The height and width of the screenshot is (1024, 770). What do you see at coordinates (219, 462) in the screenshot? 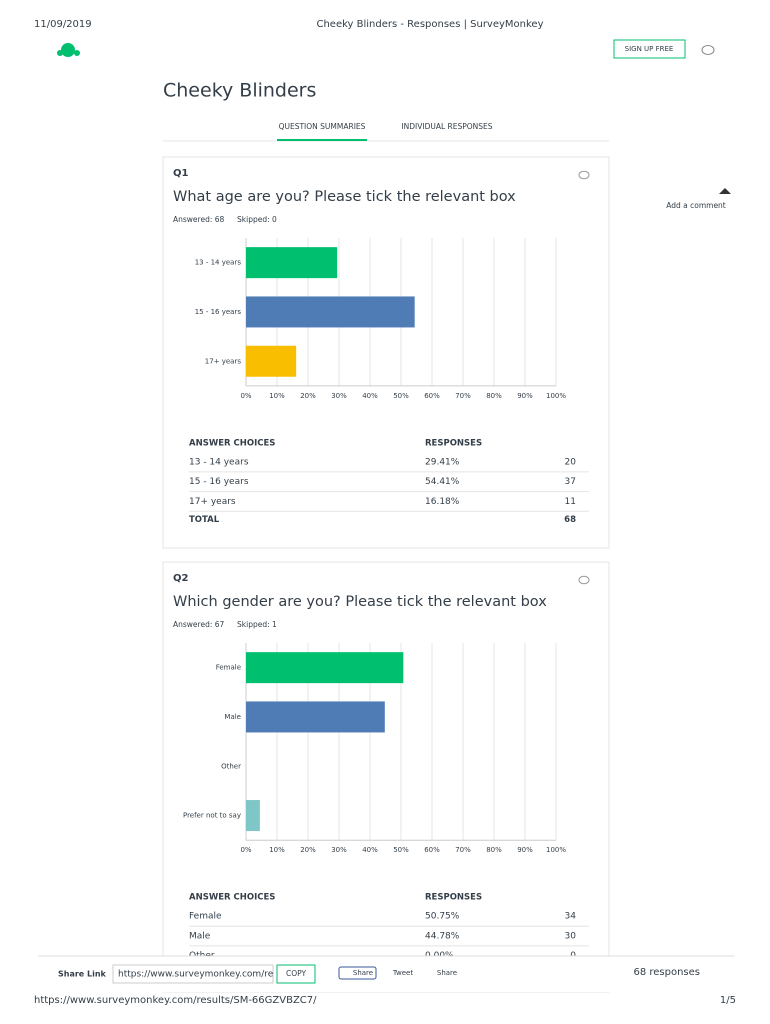
I see `choice: 13 - 14 years` at bounding box center [219, 462].